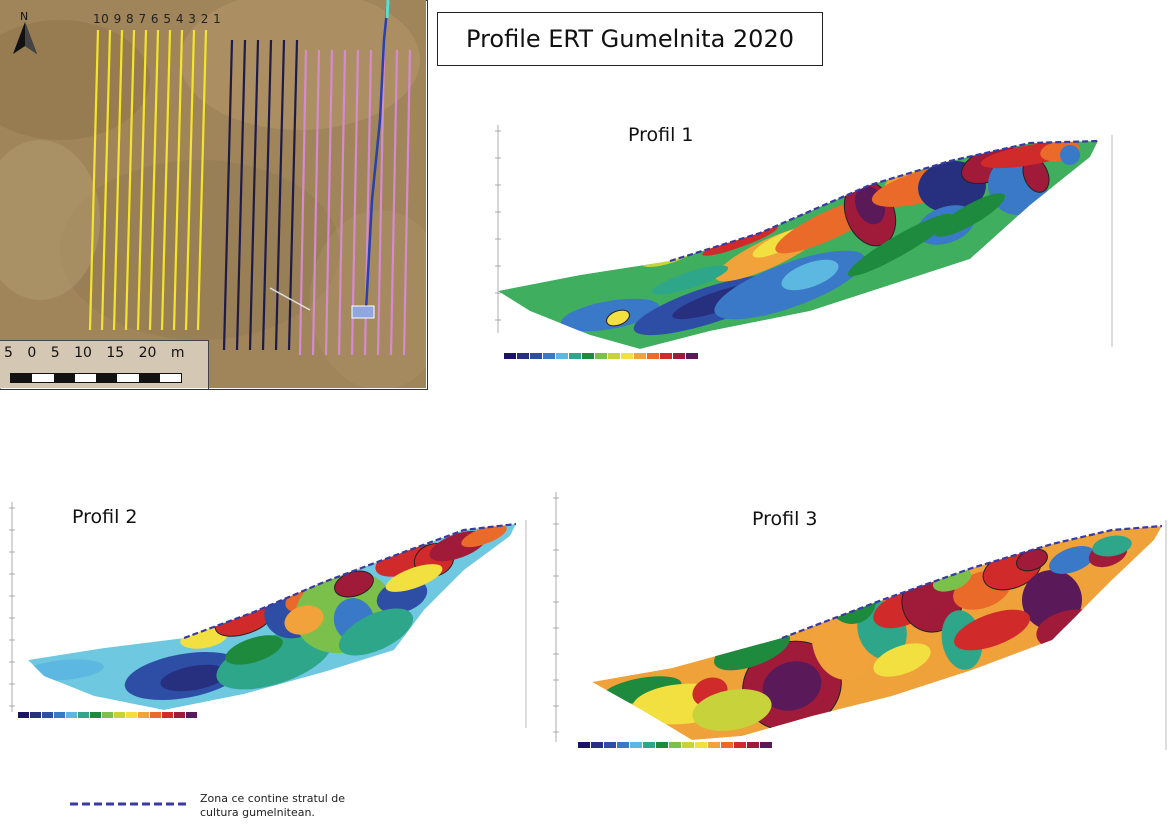 The image size is (1171, 826). I want to click on white-trace, so click(290, 299).